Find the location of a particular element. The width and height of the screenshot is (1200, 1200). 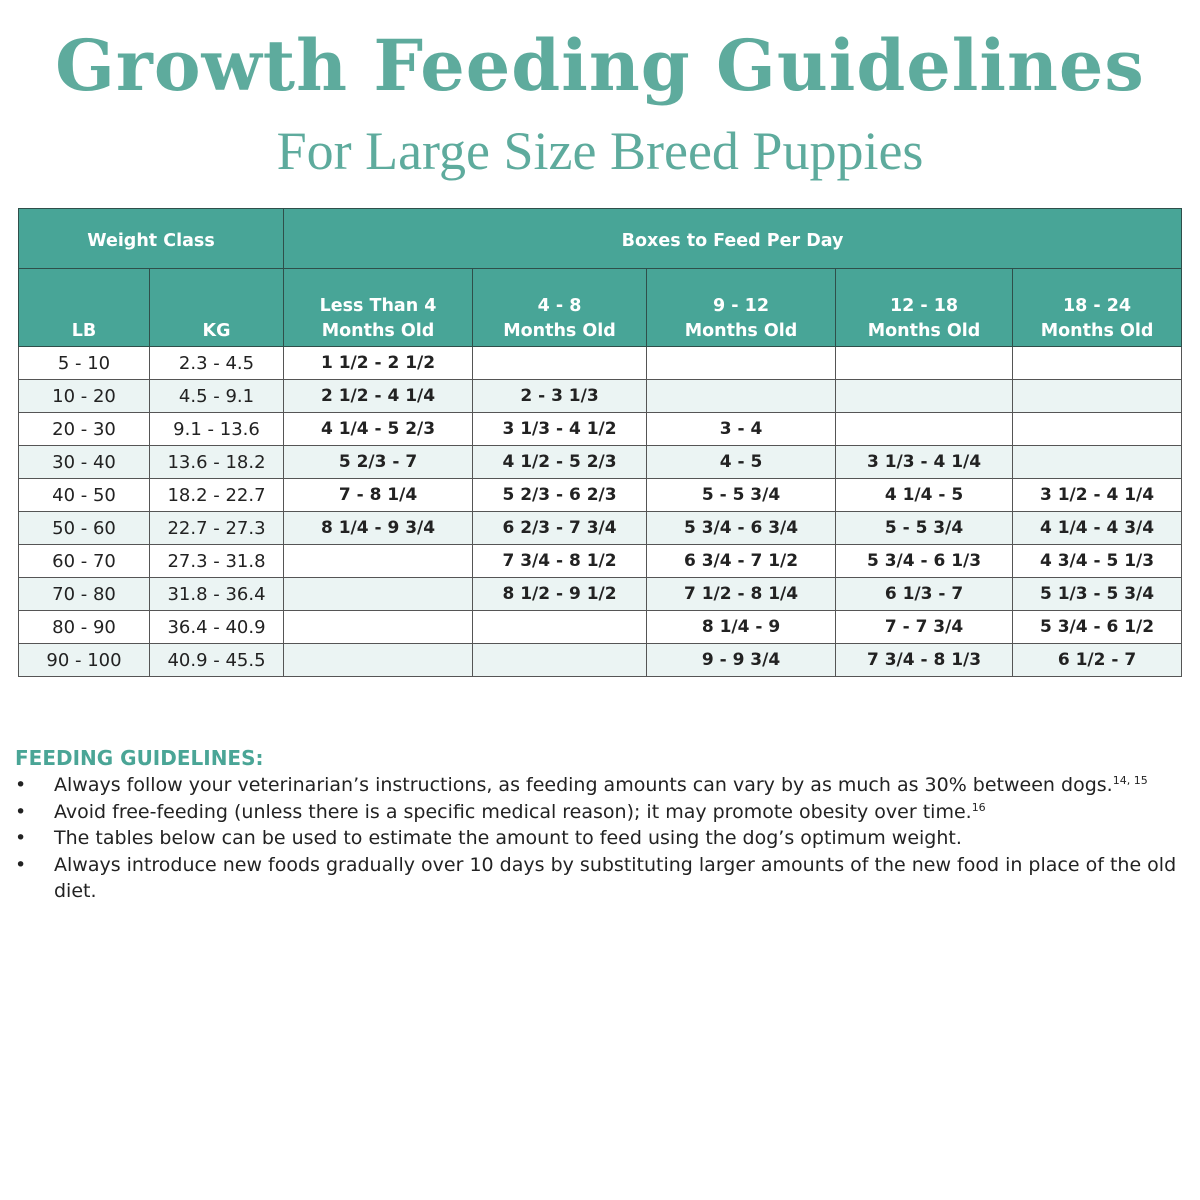

boxes-per-day-header: Boxes to Feed Per Day is located at coordinates (733, 238).